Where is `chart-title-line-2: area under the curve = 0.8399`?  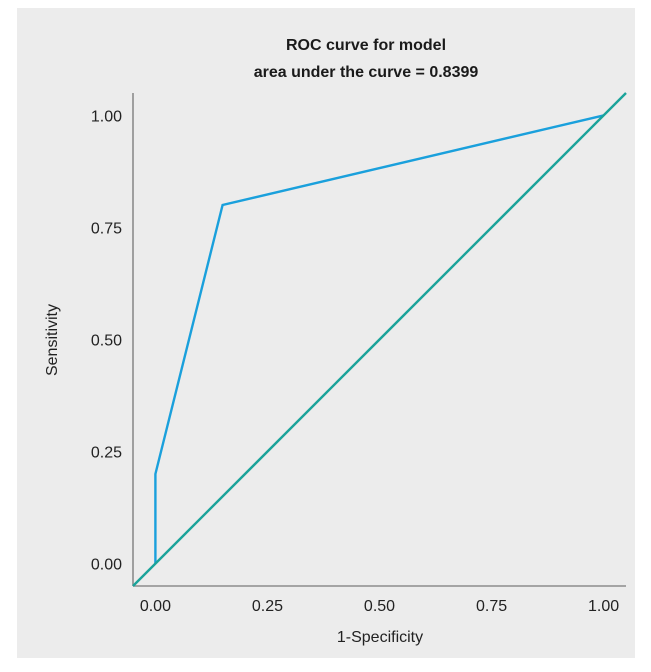
chart-title-line-2: area under the curve = 0.8399 is located at coordinates (366, 72).